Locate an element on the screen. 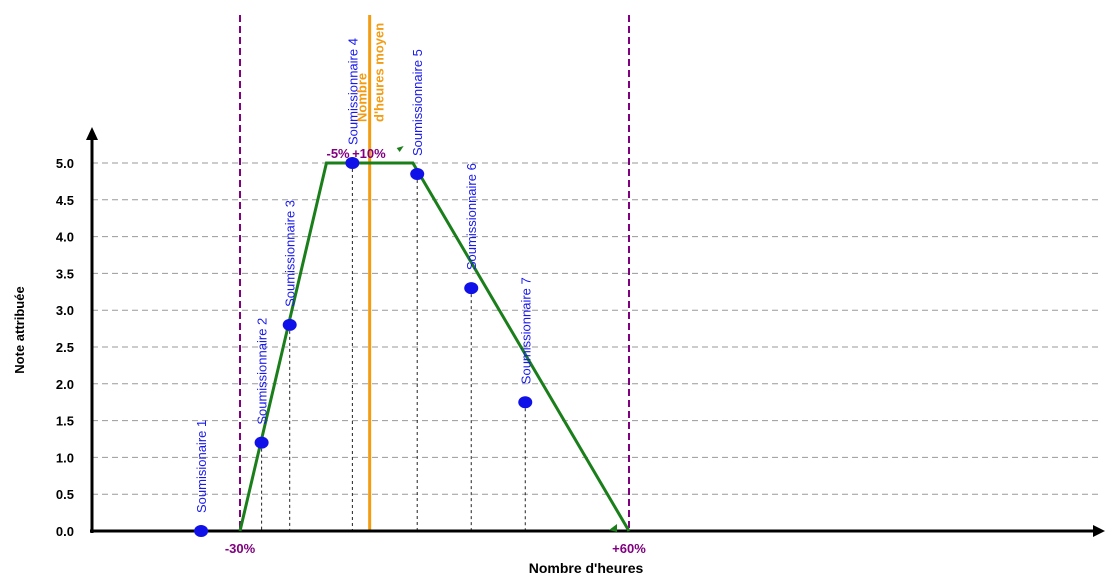  limit-label: +60% is located at coordinates (629, 548).